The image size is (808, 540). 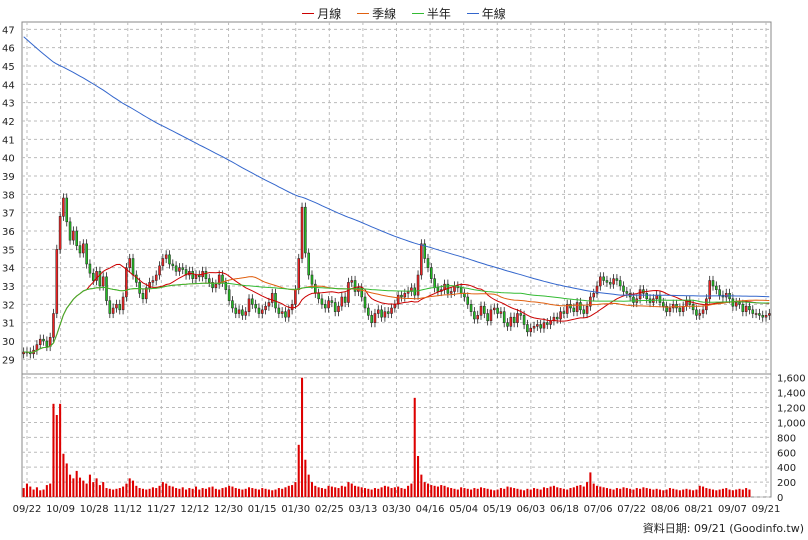 What do you see at coordinates (8, 360) in the screenshot?
I see `price-tick-label: 29` at bounding box center [8, 360].